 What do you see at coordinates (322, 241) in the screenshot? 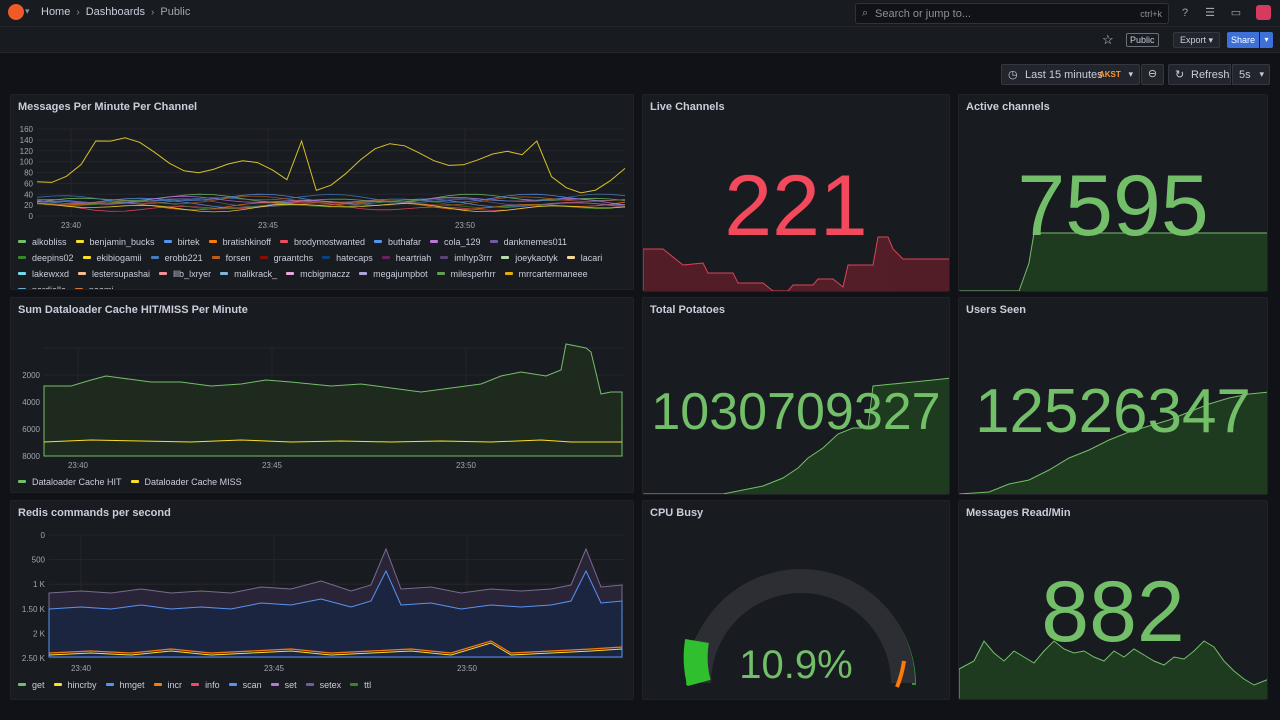
I see `legend-item: brodymostwanted` at bounding box center [322, 241].